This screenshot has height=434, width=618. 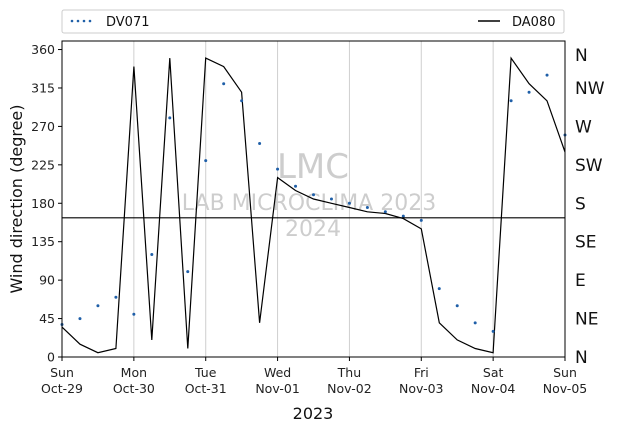 What do you see at coordinates (81, 21) in the screenshot?
I see `legend-dv071-marker` at bounding box center [81, 21].